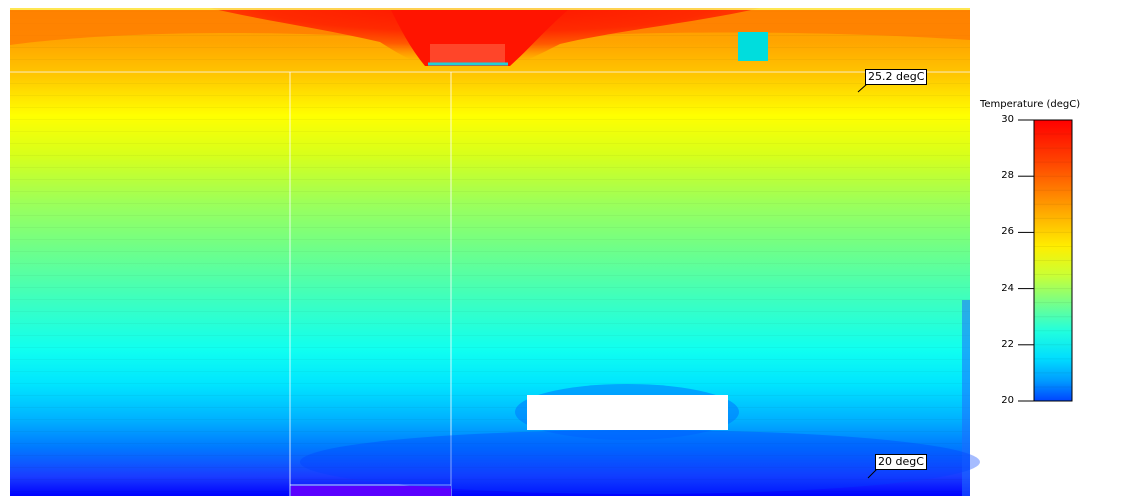 This screenshot has height=504, width=1141. What do you see at coordinates (1007, 288) in the screenshot?
I see `legend-tick-label: 24` at bounding box center [1007, 288].